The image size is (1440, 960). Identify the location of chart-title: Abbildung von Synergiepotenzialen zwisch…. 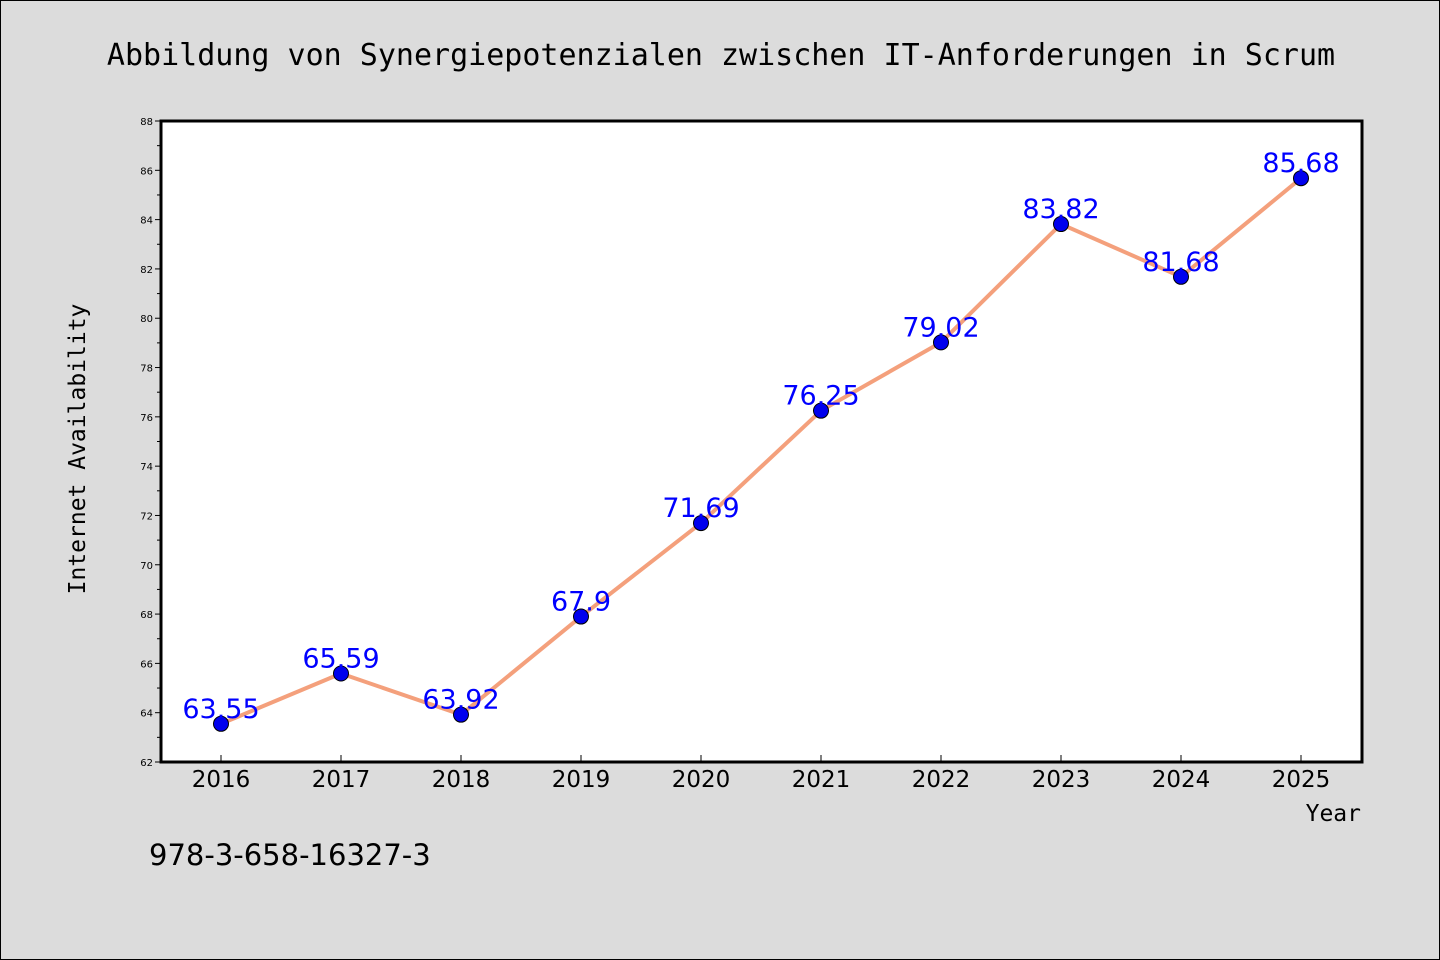
(721, 55).